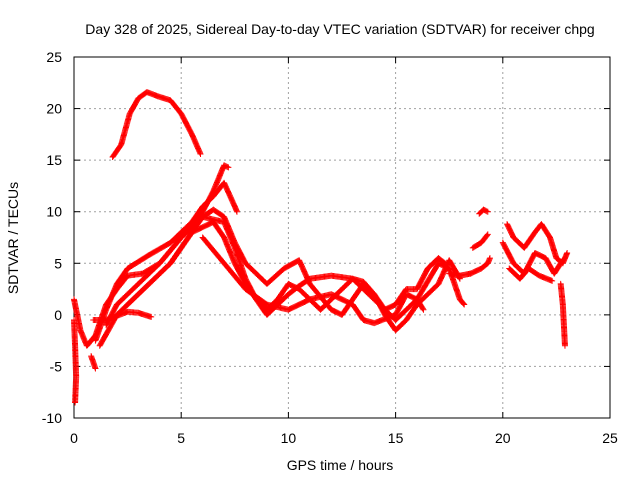 The image size is (640, 480). What do you see at coordinates (340, 465) in the screenshot?
I see `x-axis-label: GPS time / hours` at bounding box center [340, 465].